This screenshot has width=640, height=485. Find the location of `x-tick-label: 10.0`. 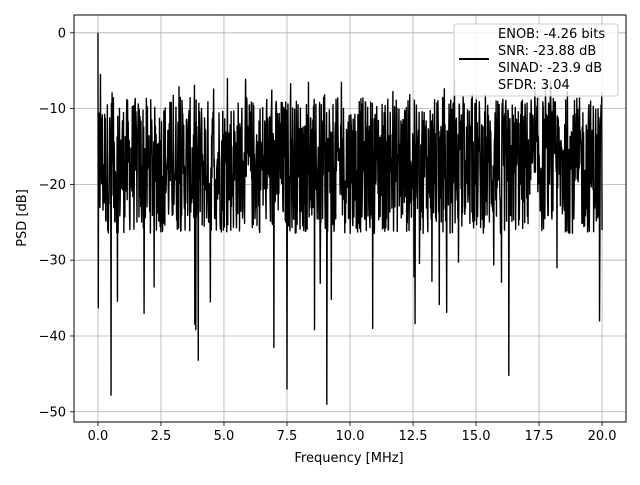

x-tick-label: 10.0 is located at coordinates (350, 436).